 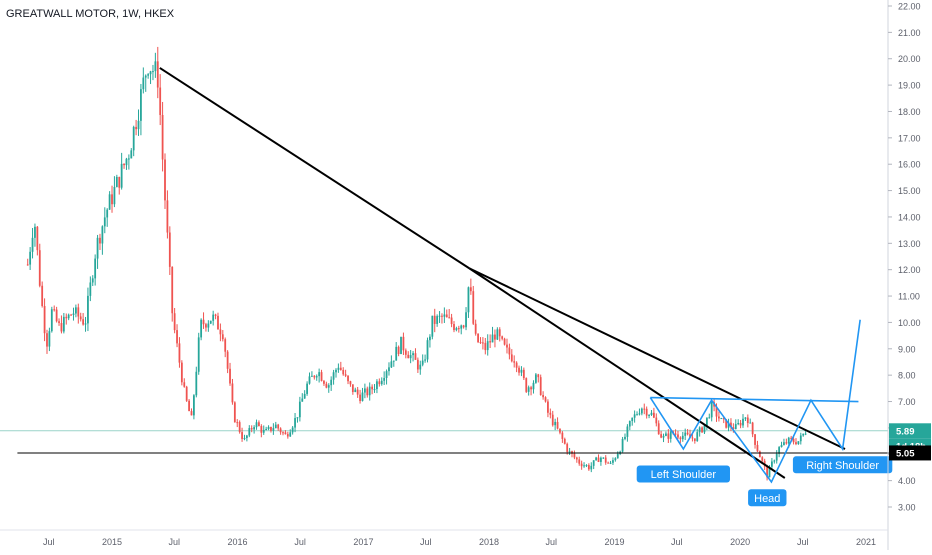 I want to click on y-tick-label: 19.00, so click(x=909, y=86).